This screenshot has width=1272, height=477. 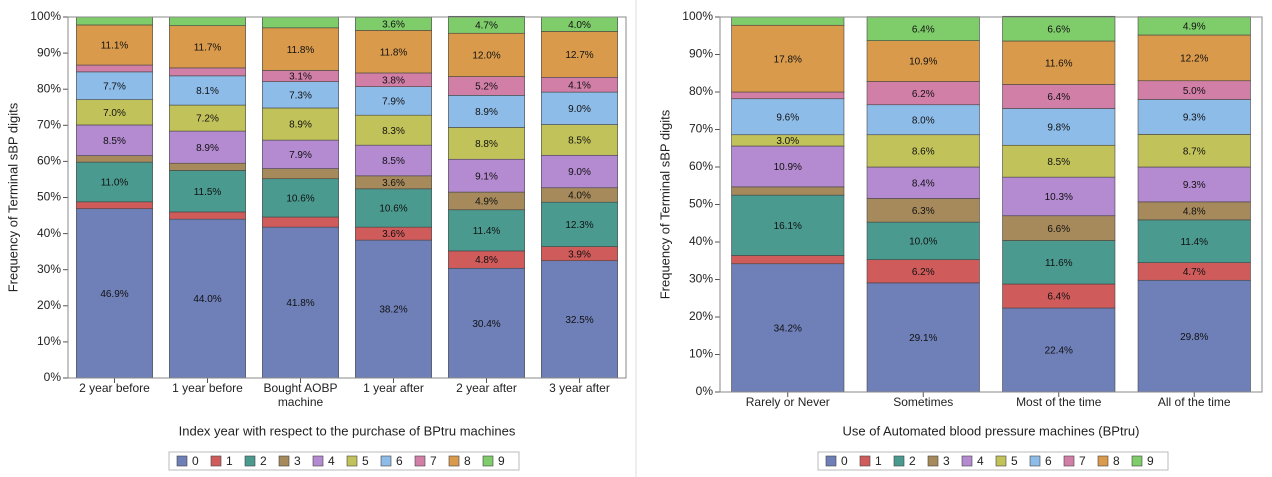 What do you see at coordinates (1194, 402) in the screenshot?
I see `x-tick-label-box: All of the time` at bounding box center [1194, 402].